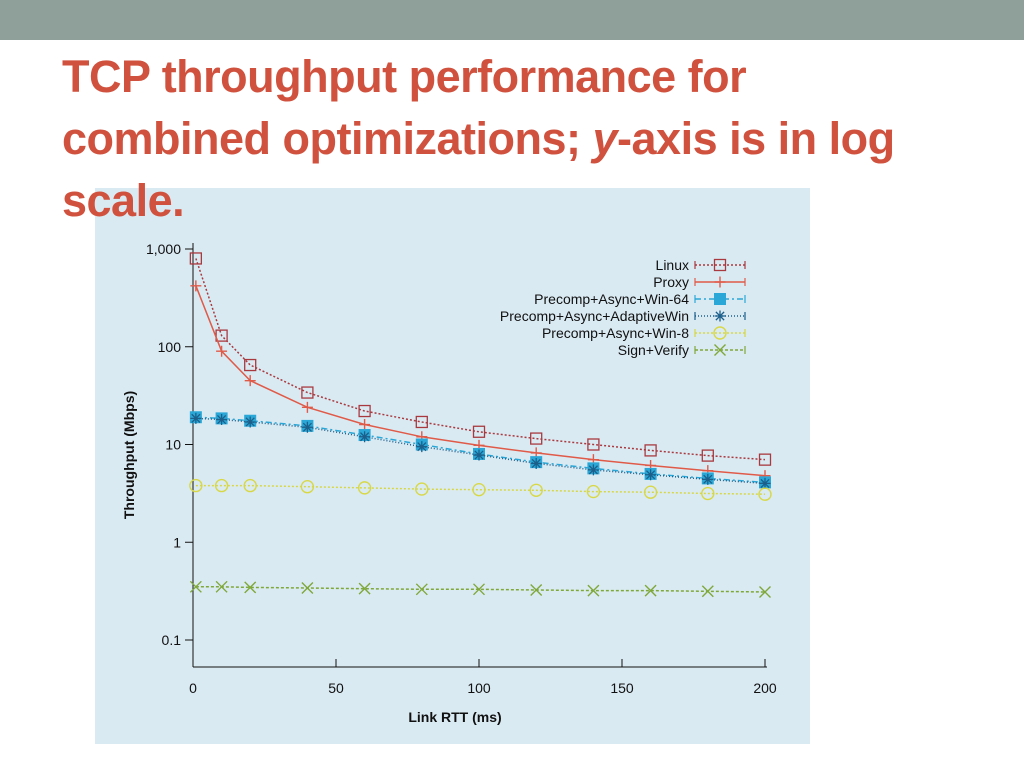 Image resolution: width=1024 pixels, height=768 pixels. What do you see at coordinates (163, 249) in the screenshot?
I see `y-tick-label: 1,000` at bounding box center [163, 249].